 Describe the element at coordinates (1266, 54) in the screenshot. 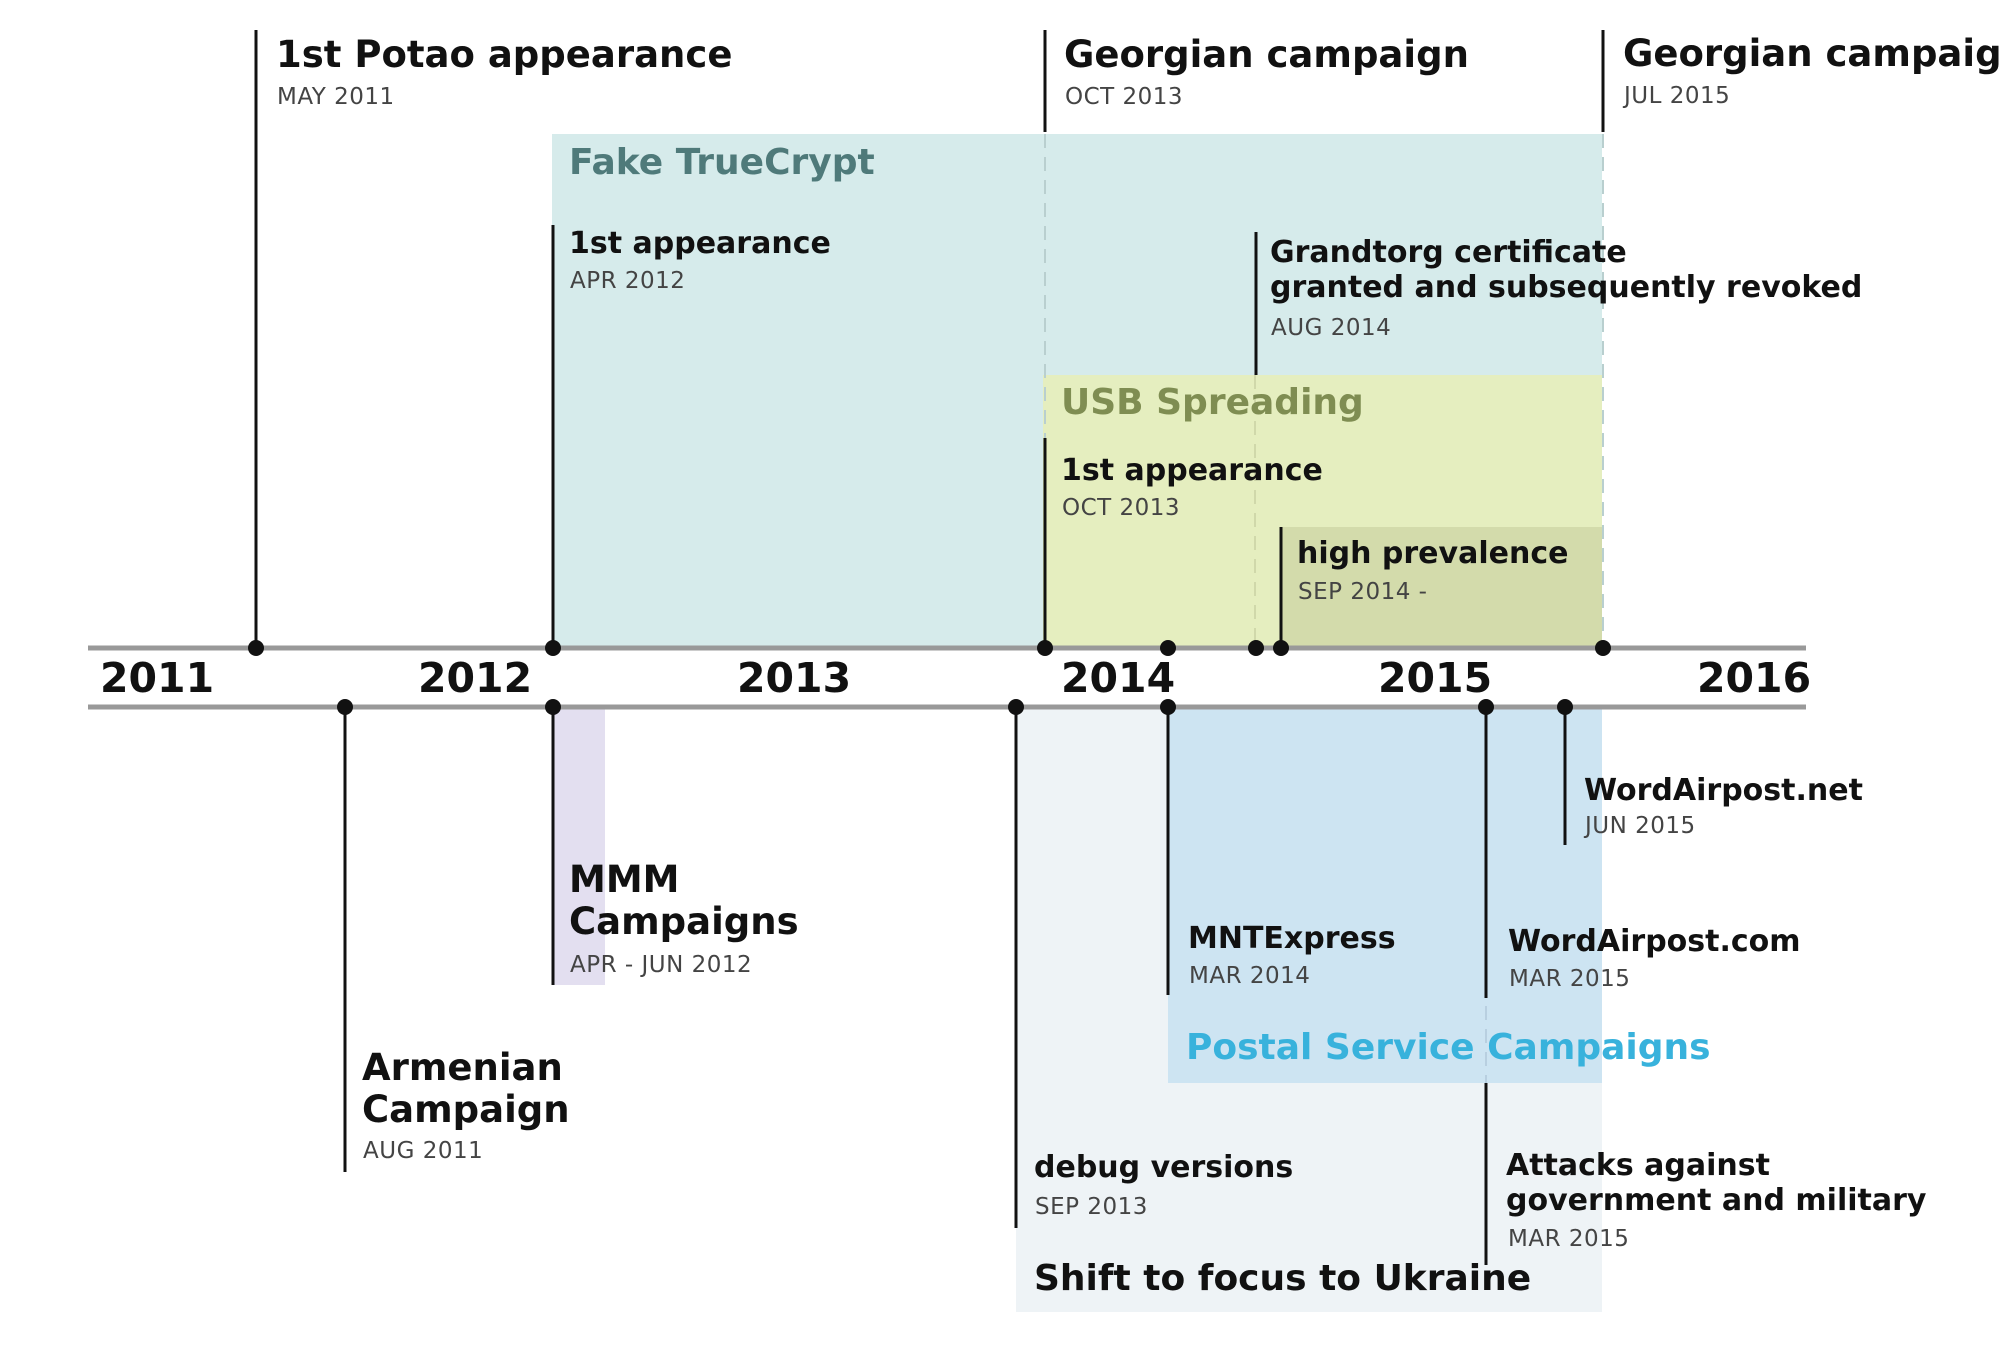

I see `georgian-2013-title: Georgian campaign` at that location.